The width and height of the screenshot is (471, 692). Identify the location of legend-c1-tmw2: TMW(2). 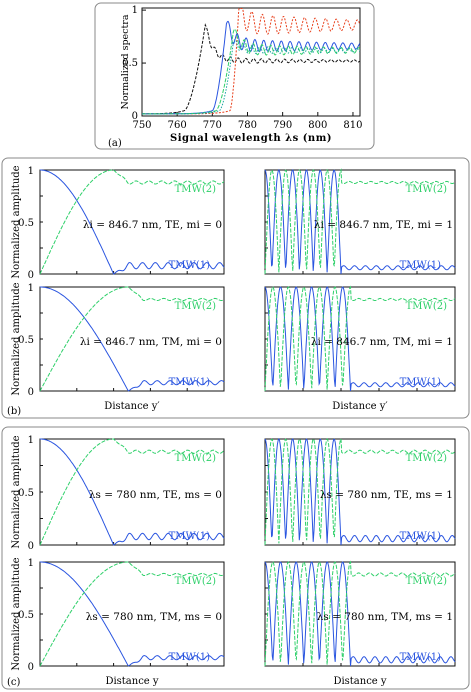
(195, 458).